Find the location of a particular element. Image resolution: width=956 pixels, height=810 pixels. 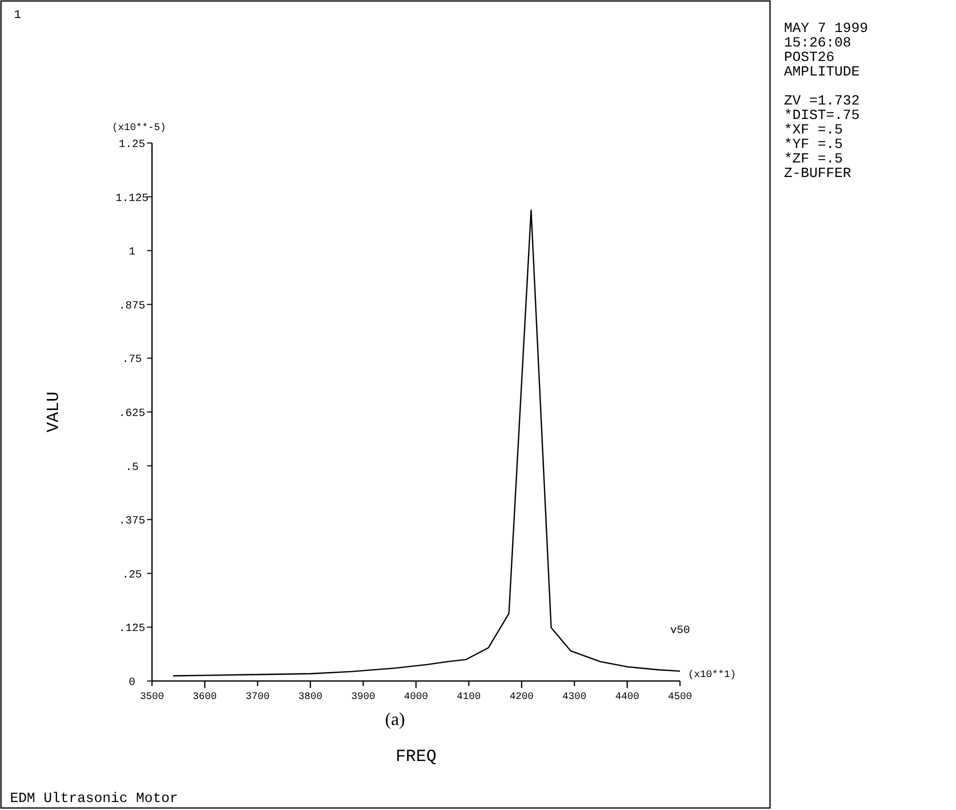

x-tick-label: 3700 is located at coordinates (258, 697).